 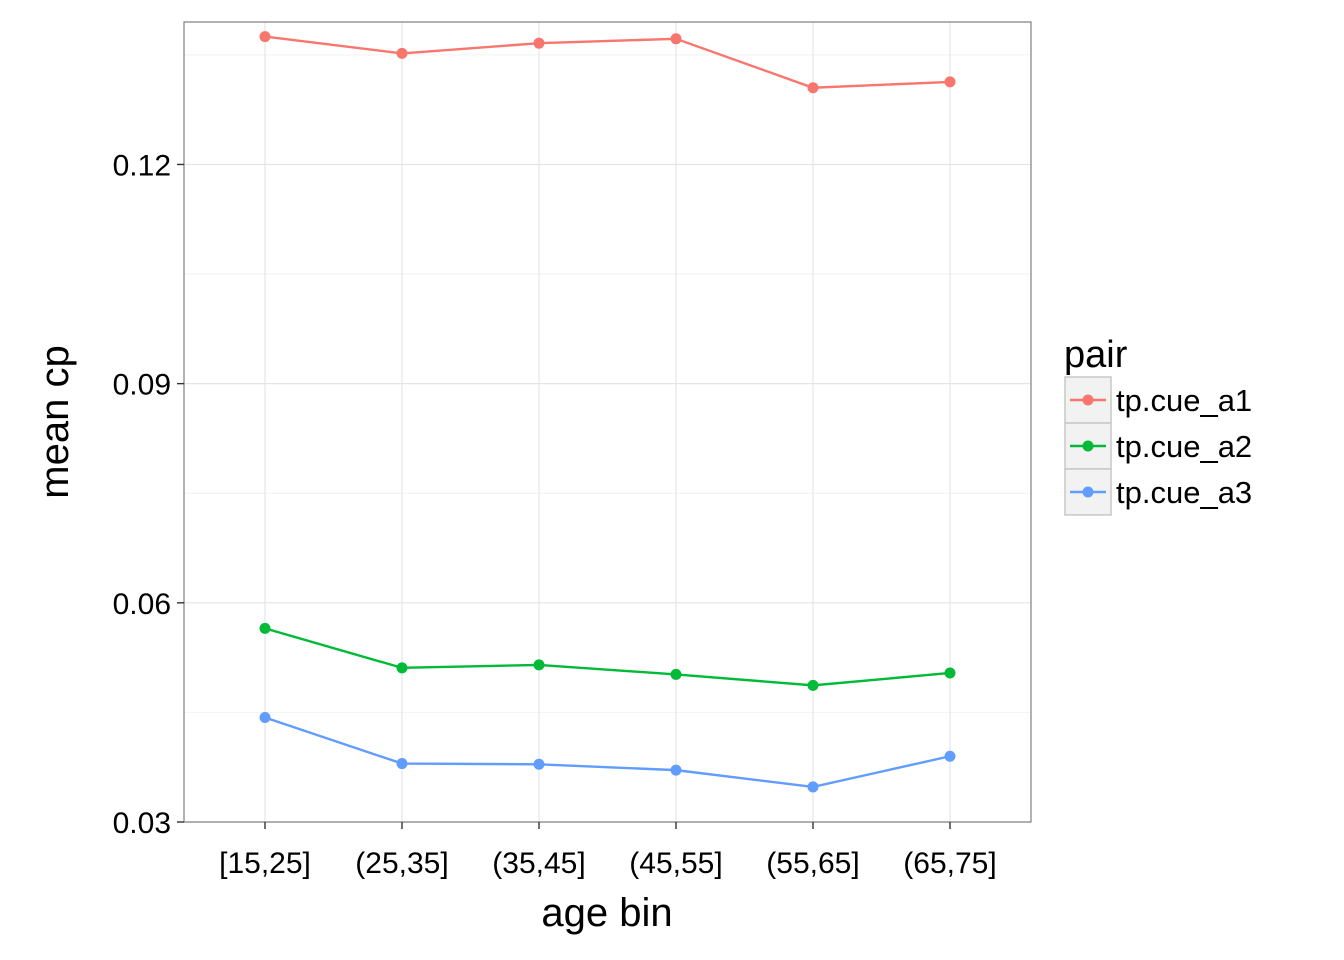 What do you see at coordinates (1096, 355) in the screenshot?
I see `legend-title: pair` at bounding box center [1096, 355].